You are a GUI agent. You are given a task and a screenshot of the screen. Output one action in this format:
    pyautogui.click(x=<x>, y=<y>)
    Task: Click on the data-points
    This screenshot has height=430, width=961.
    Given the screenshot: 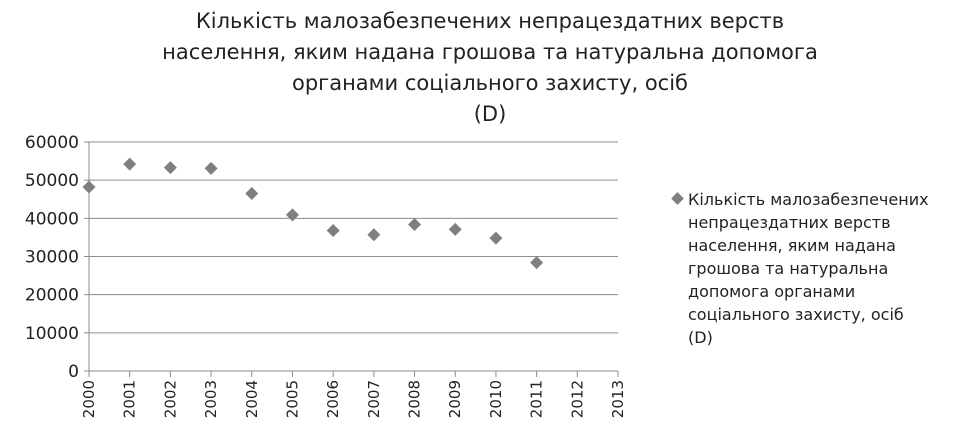 What is the action you would take?
    pyautogui.click(x=313, y=213)
    